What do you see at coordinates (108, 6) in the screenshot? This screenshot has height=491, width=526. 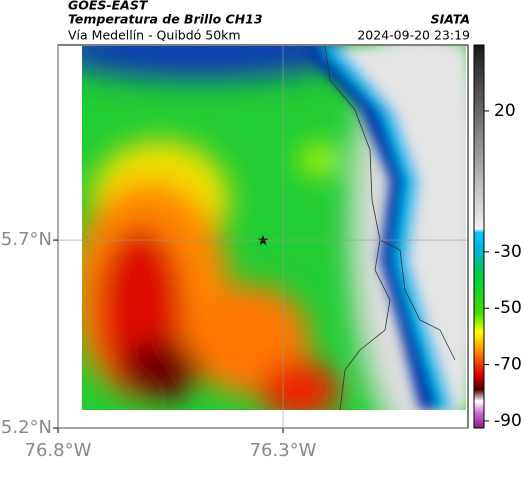 I see `title: GOES-EAST` at bounding box center [108, 6].